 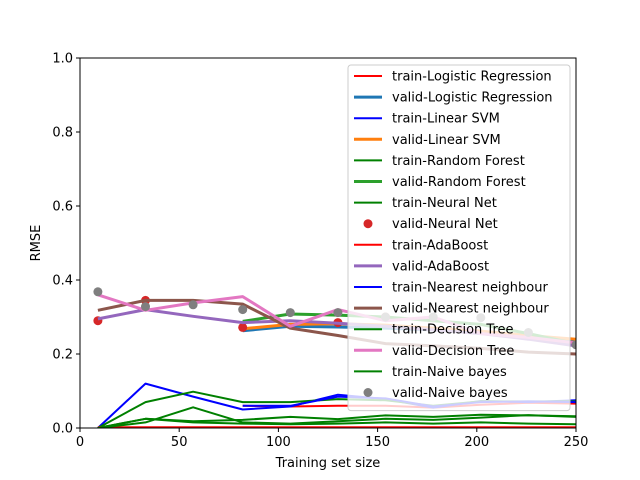 What do you see at coordinates (450, 393) in the screenshot?
I see `legend-label: valid-Naive bayes` at bounding box center [450, 393].